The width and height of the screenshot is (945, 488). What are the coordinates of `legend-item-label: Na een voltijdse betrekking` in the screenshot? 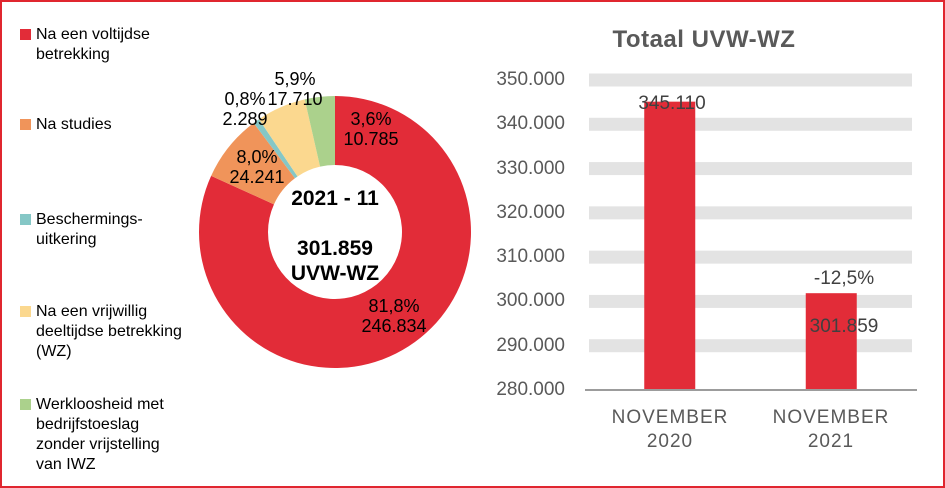 It's located at (93, 44).